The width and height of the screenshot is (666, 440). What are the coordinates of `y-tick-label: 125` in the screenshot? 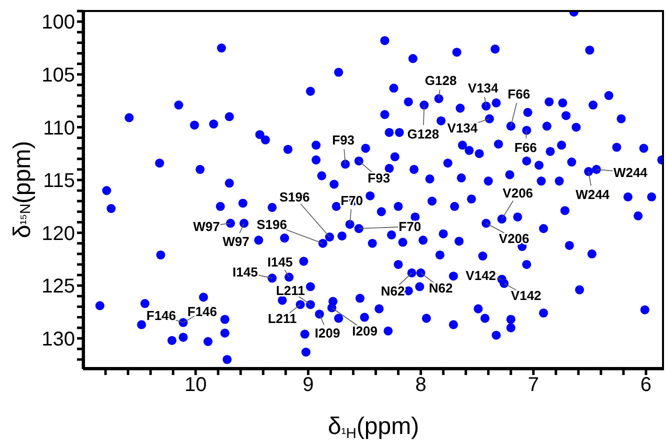 It's located at (58, 287).